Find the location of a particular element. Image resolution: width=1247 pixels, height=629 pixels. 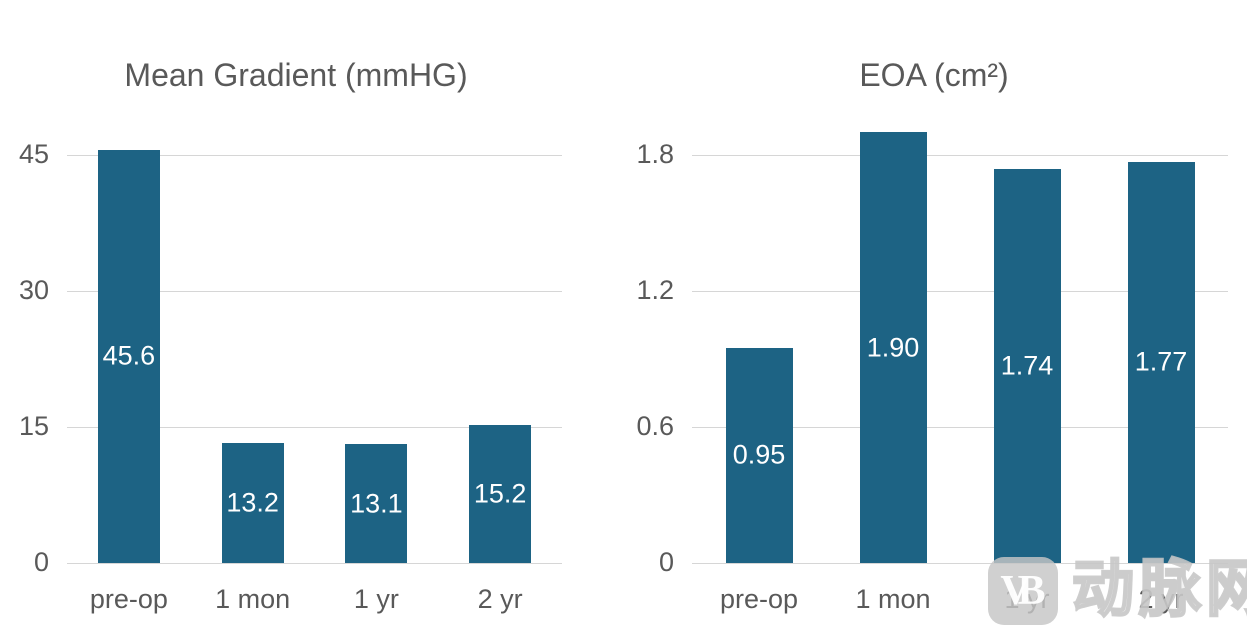

bar-value-label: 13.1 is located at coordinates (376, 503).